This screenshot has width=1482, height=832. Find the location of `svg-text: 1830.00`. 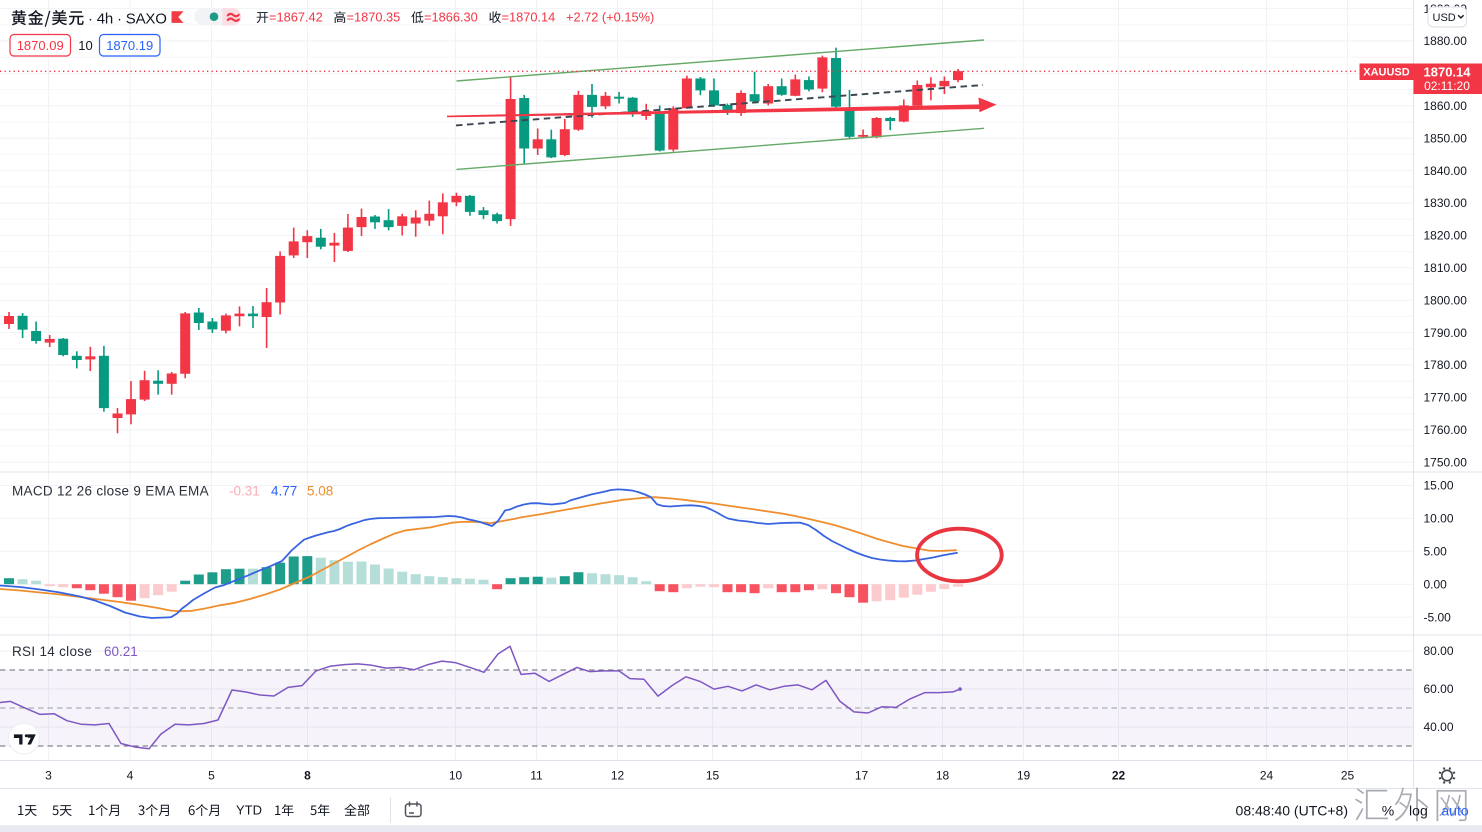

svg-text: 1830.00 is located at coordinates (1446, 203).